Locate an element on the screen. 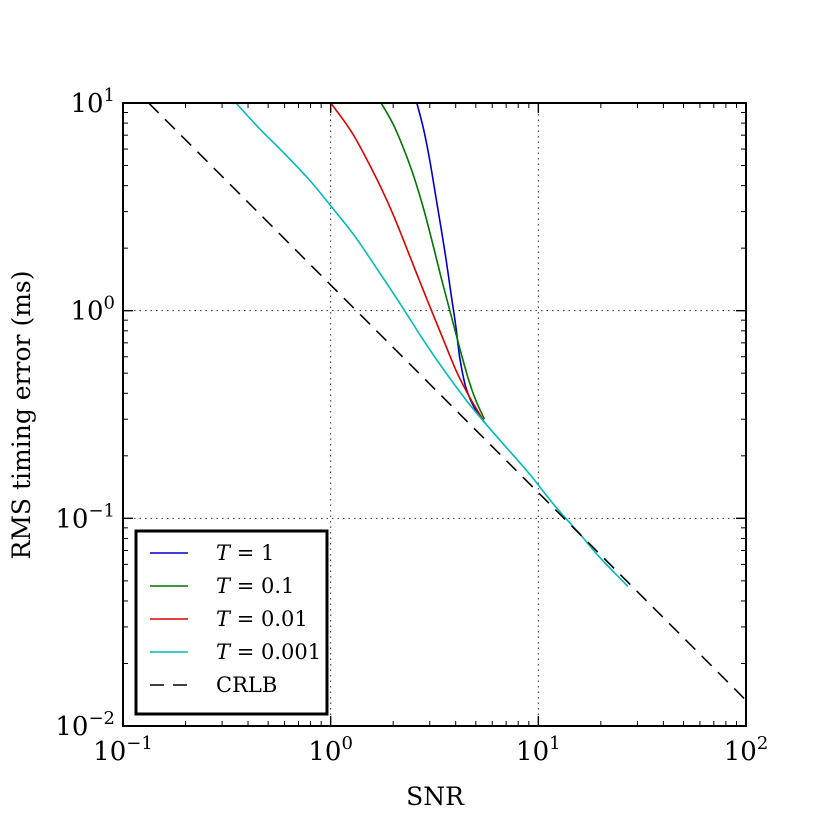 This screenshot has height=830, width=830. series-line-T0.1 is located at coordinates (433, 261).